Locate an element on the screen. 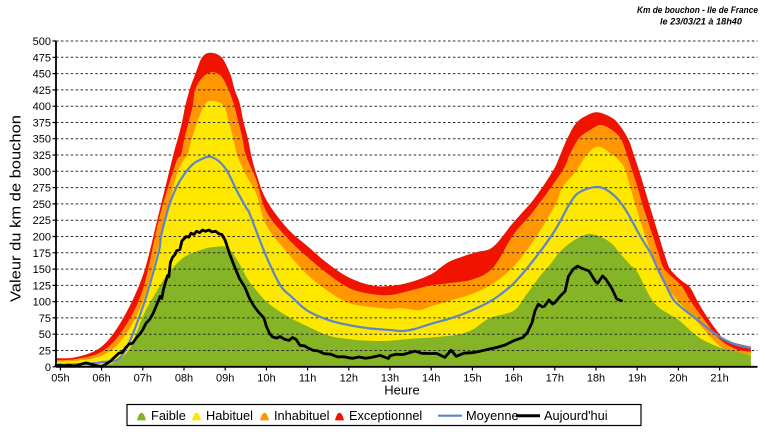 The image size is (765, 435). svg-text: 19h is located at coordinates (637, 379).